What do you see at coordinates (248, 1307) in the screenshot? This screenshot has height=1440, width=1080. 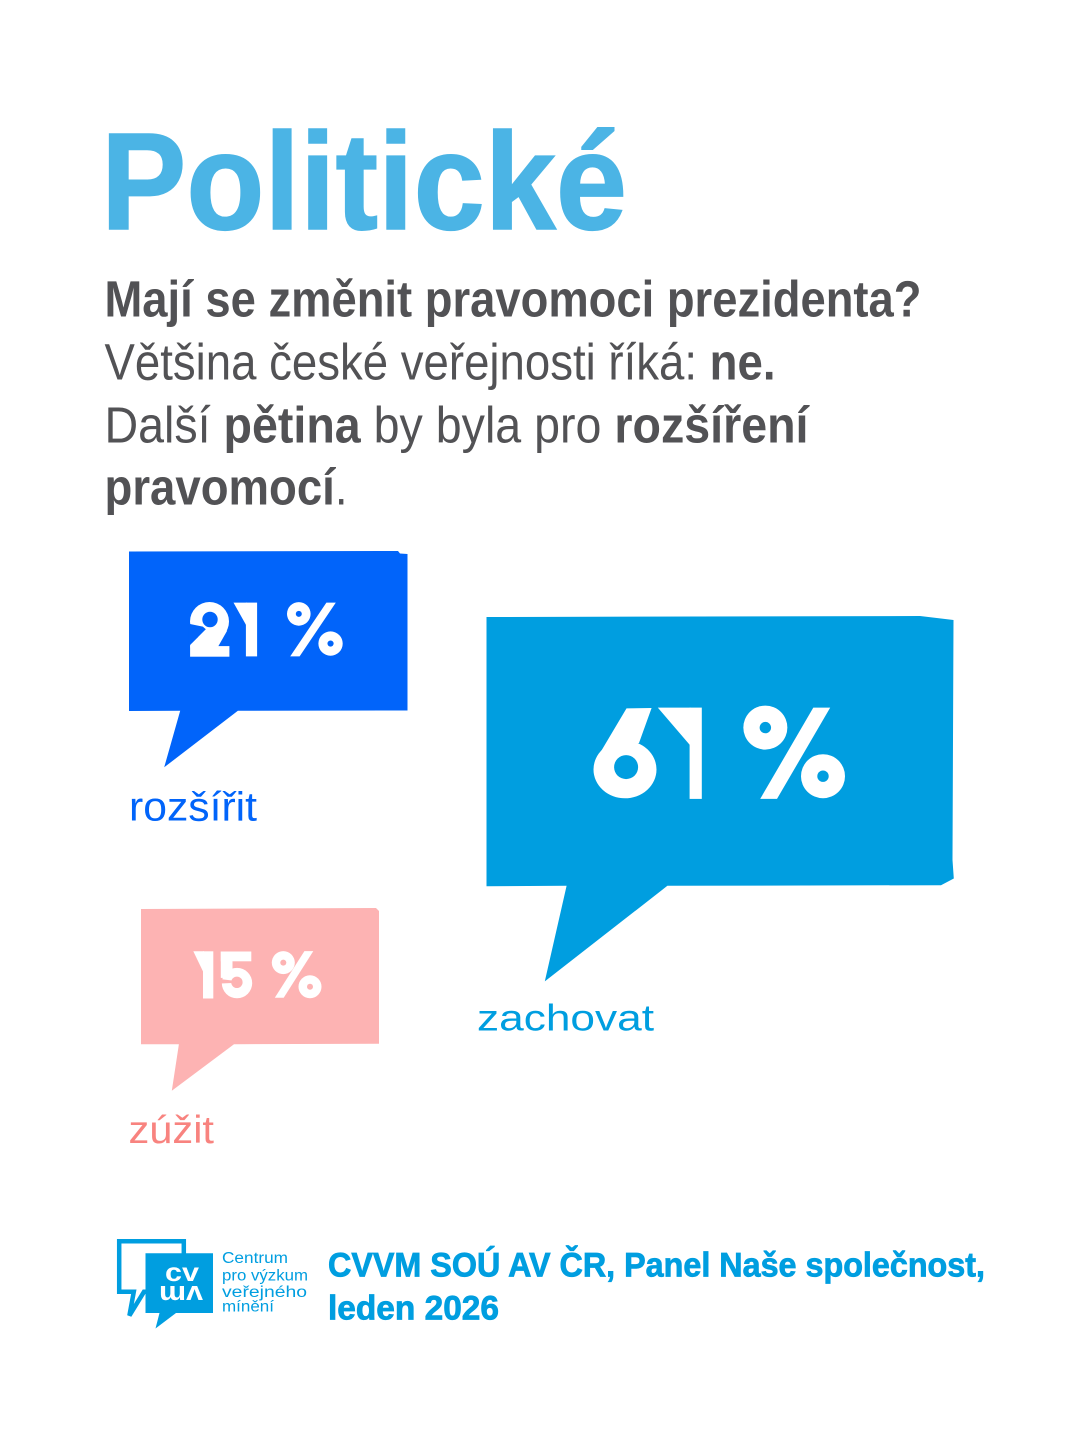 I see `svg-text: mínění` at bounding box center [248, 1307].